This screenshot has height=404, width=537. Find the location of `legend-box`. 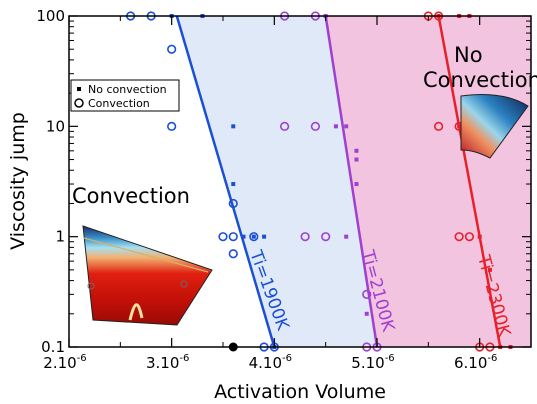

legend-box is located at coordinates (125, 95).